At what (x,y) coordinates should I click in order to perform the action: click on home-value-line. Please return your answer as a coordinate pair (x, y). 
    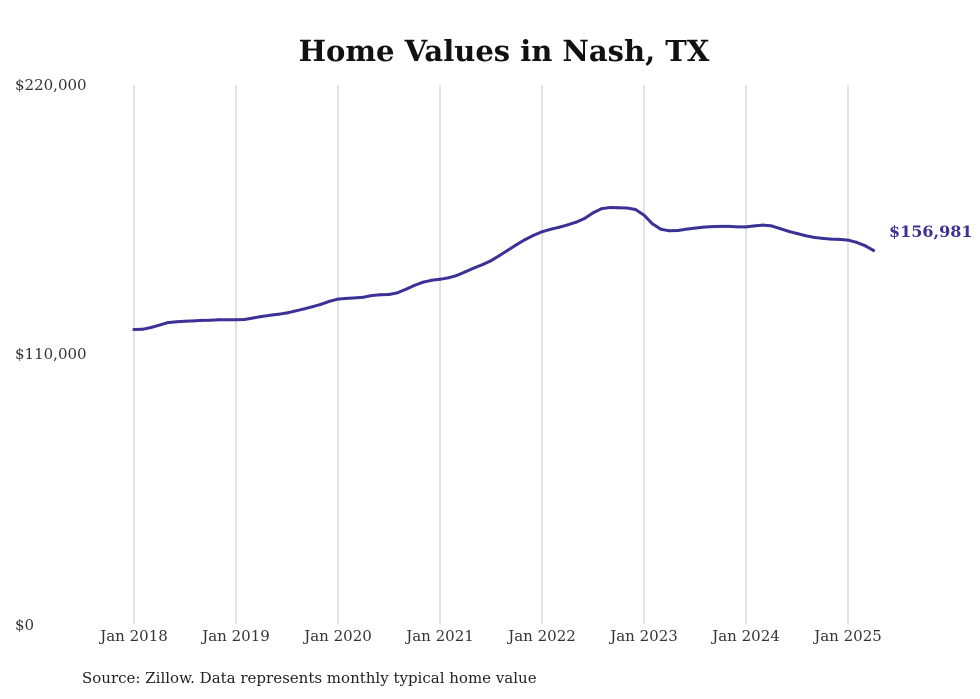
    Looking at the image, I should click on (503, 268).